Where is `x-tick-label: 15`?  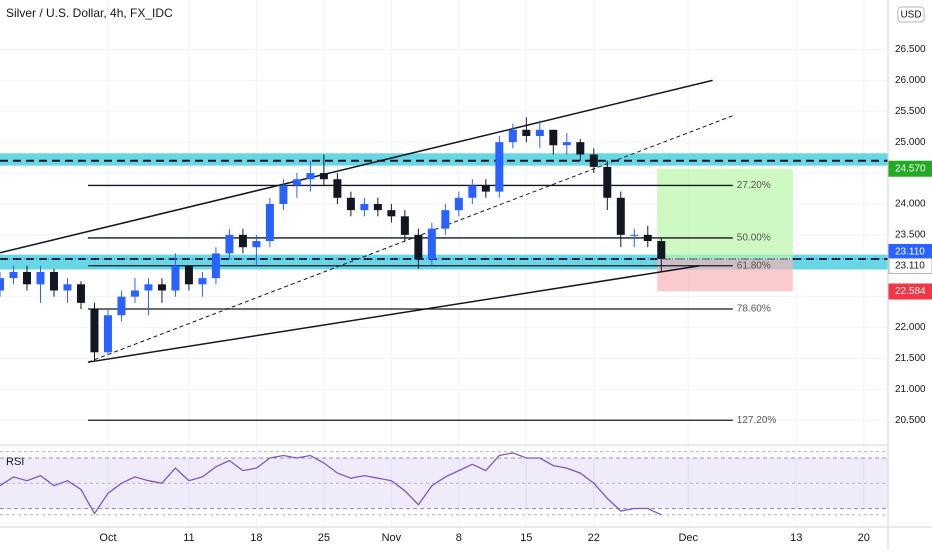 x-tick-label: 15 is located at coordinates (526, 538).